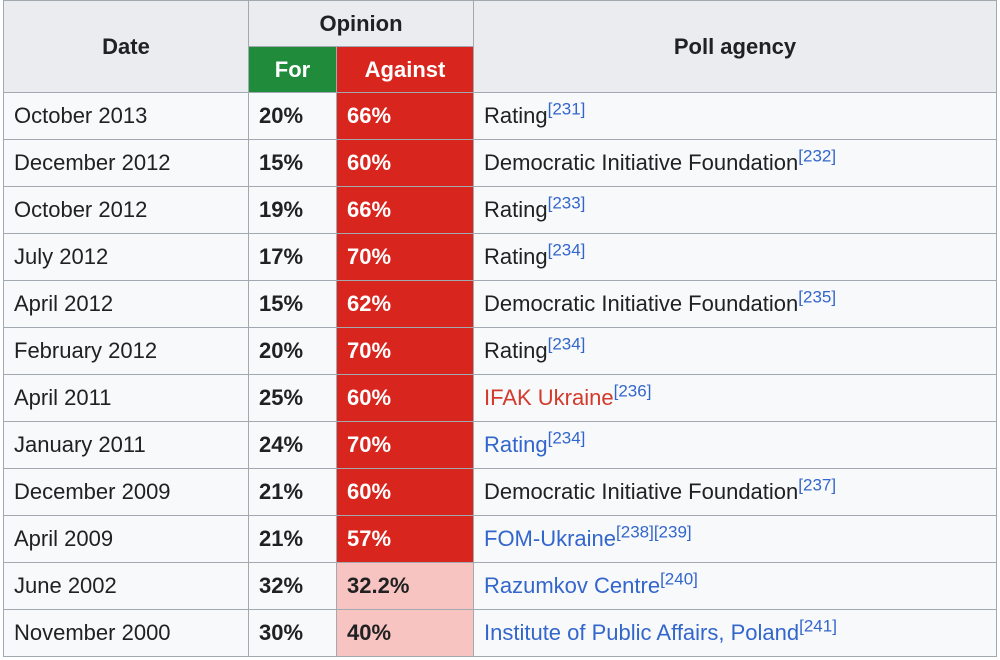 Image resolution: width=1000 pixels, height=660 pixels. What do you see at coordinates (126, 492) in the screenshot?
I see `cell-date: December 2009` at bounding box center [126, 492].